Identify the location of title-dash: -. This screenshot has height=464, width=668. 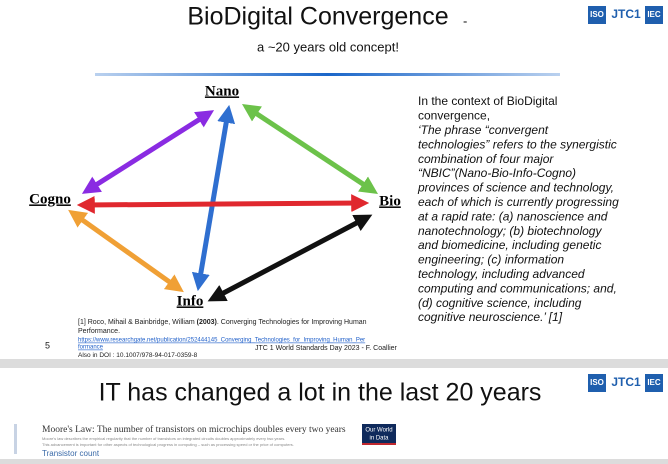
(465, 20).